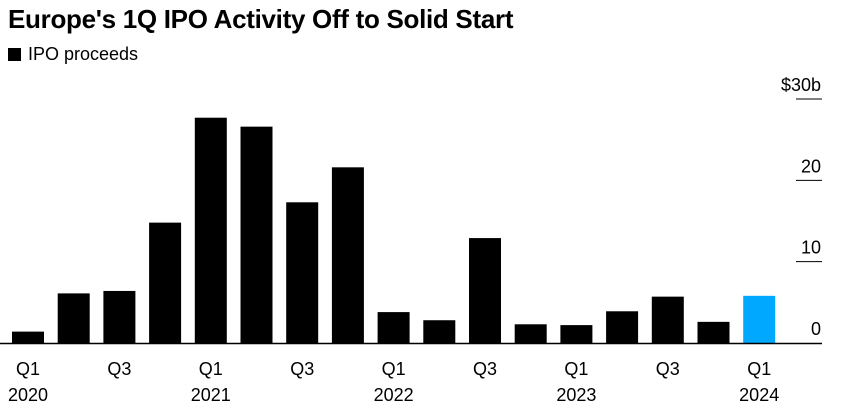 This screenshot has height=420, width=844. Describe the element at coordinates (394, 395) in the screenshot. I see `x-tick-label-year: 2022` at that location.